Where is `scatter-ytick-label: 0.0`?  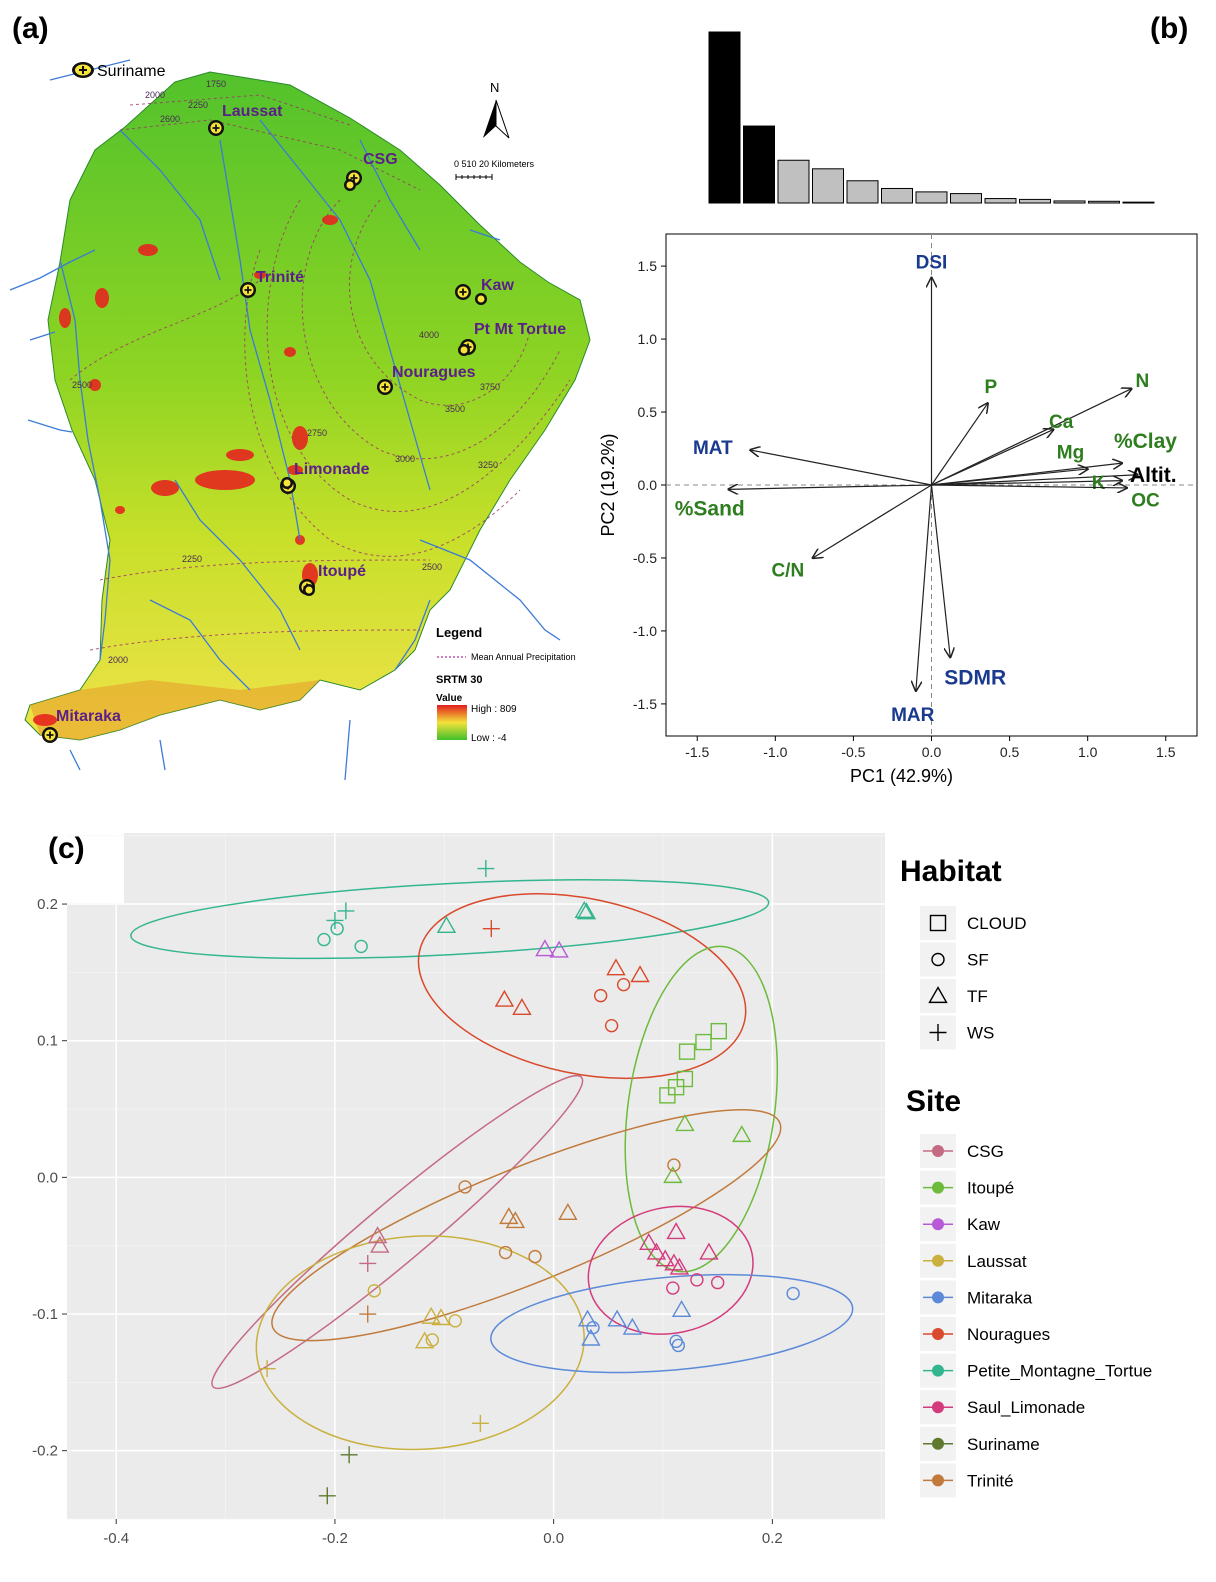
scatter-ytick-label: 0.0 is located at coordinates (47, 1177).